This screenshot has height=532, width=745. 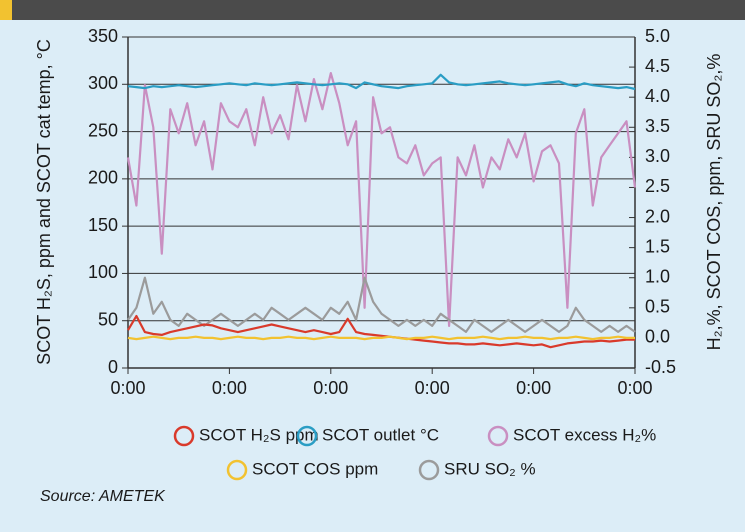 What do you see at coordinates (657, 307) in the screenshot?
I see `y2-tick-label: 0.5` at bounding box center [657, 307].